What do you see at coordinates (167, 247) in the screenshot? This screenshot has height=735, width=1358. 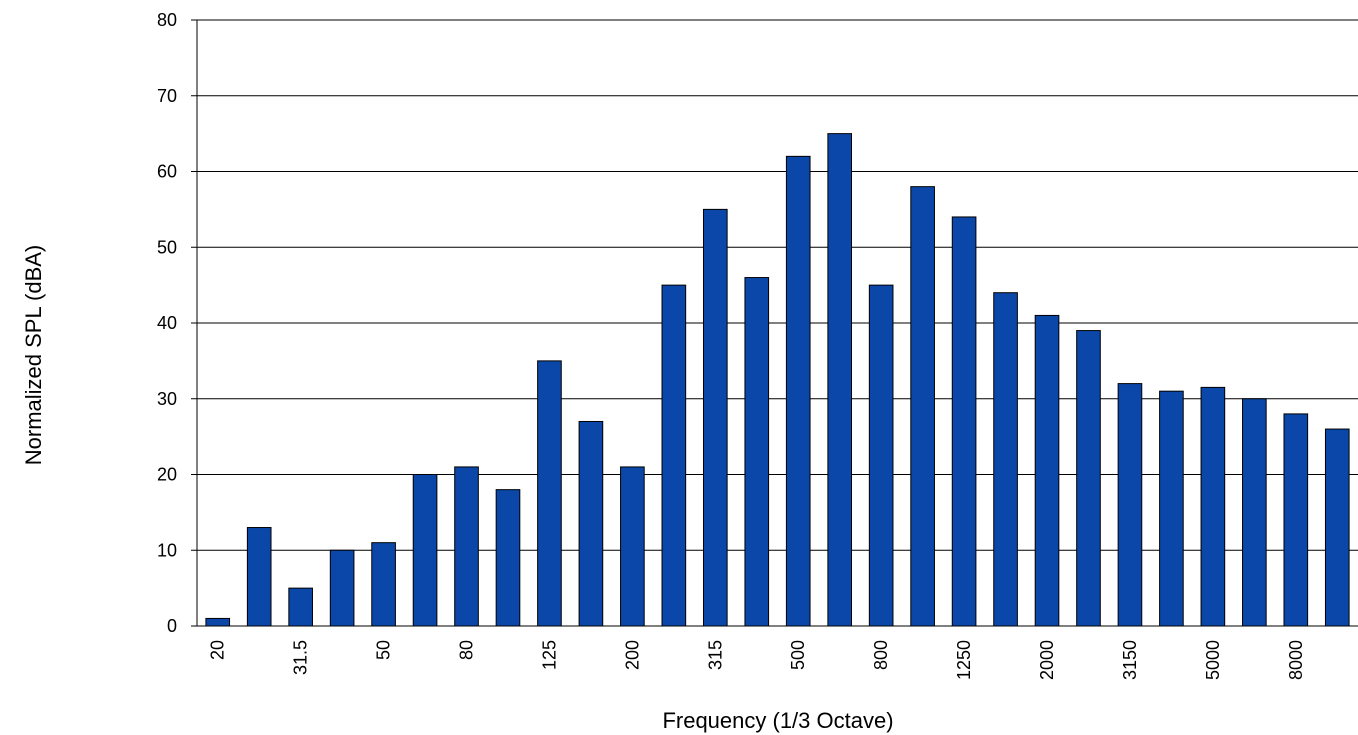 I see `y-tick-label: 50` at bounding box center [167, 247].